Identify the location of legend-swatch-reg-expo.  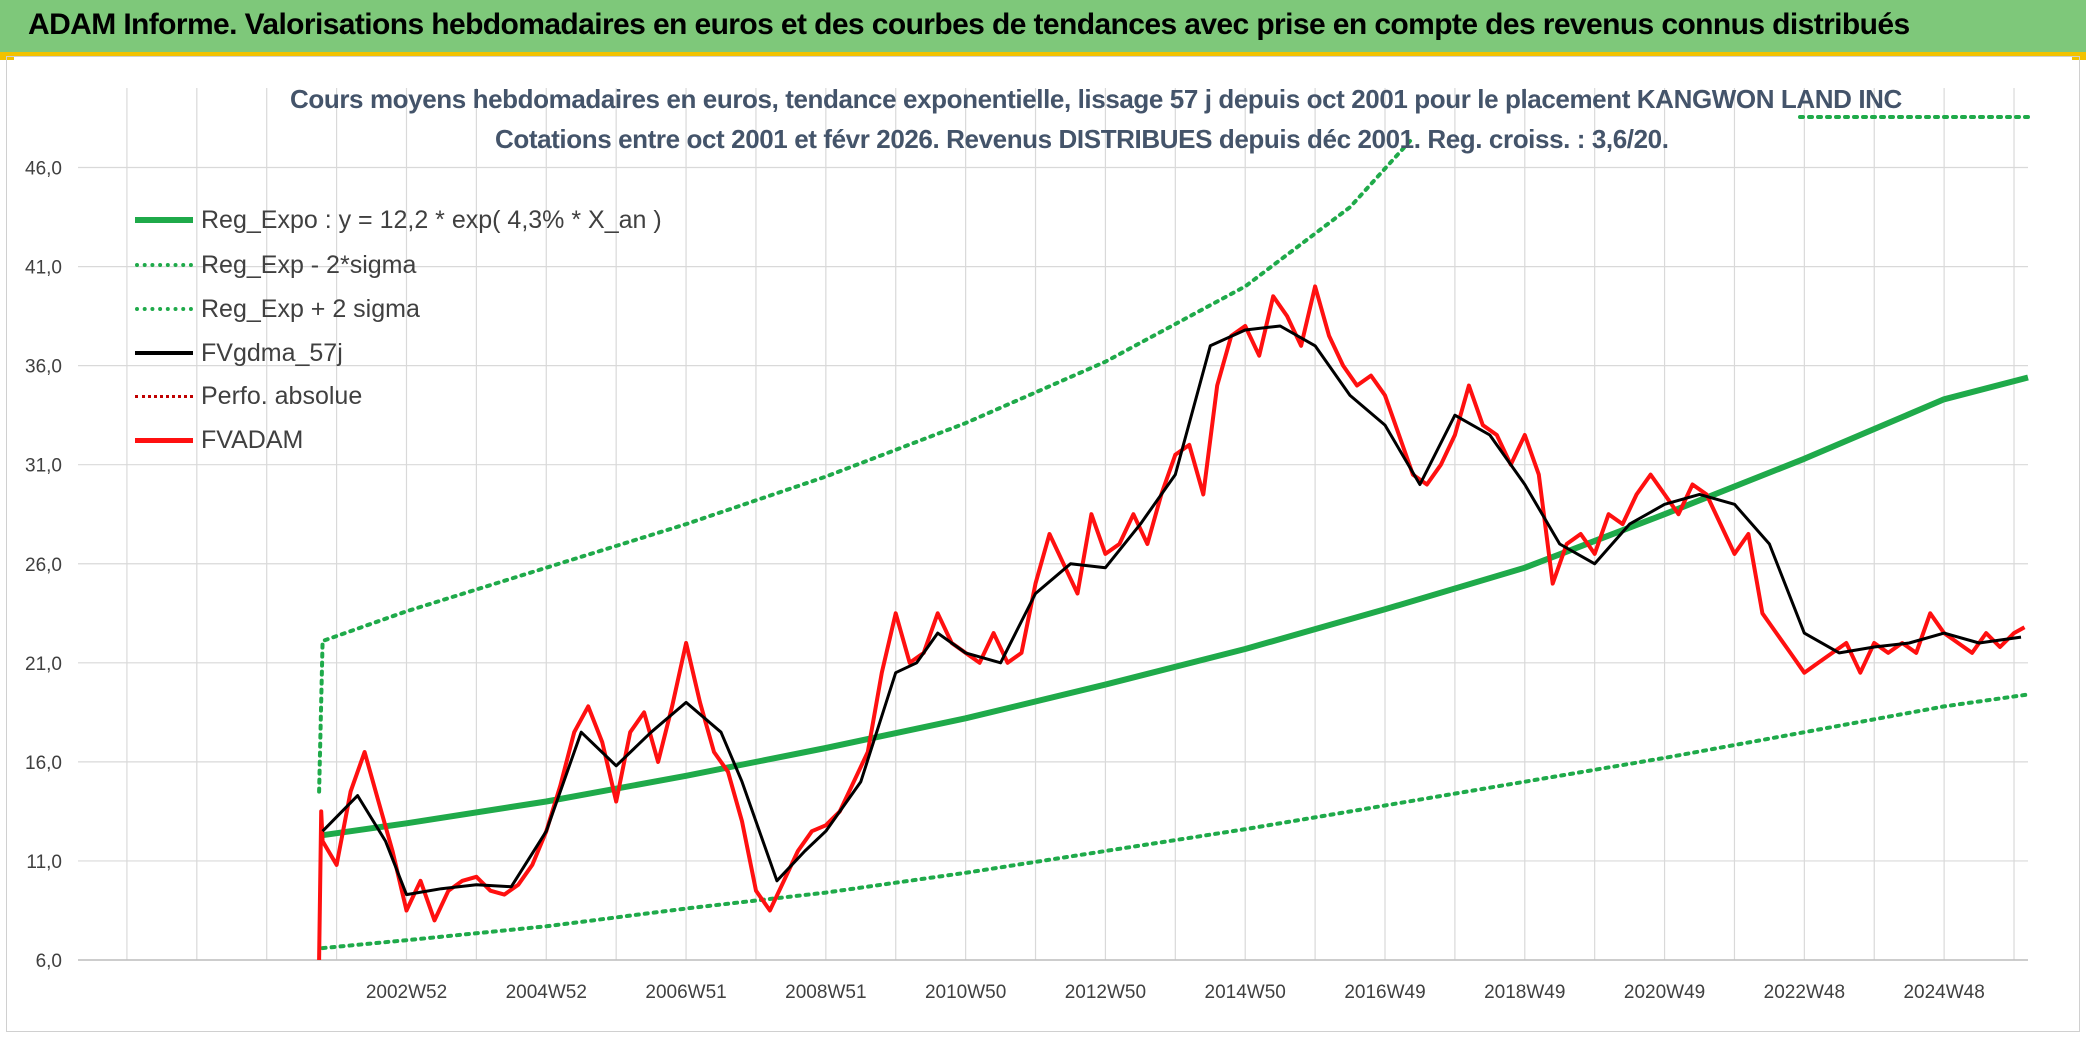
(164, 220).